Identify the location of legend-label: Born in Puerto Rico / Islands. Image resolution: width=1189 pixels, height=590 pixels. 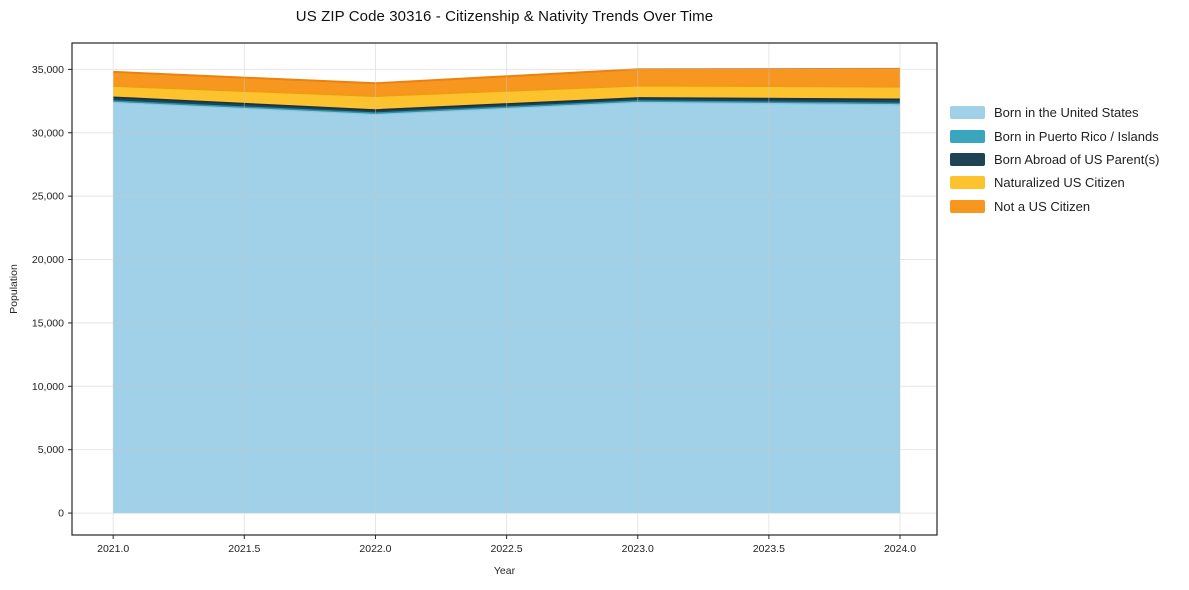
(1076, 136).